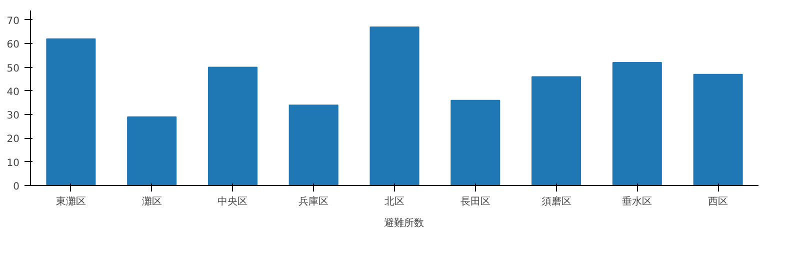 The image size is (791, 264). Describe the element at coordinates (718, 202) in the screenshot. I see `x-tick-label: 西区` at that location.